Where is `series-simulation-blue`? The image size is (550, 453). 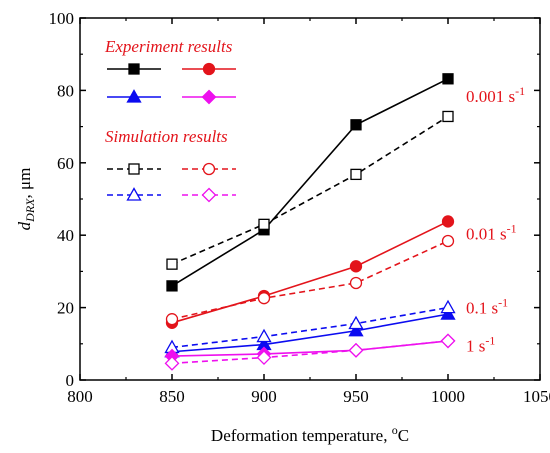
series-simulation-blue is located at coordinates (310, 326).